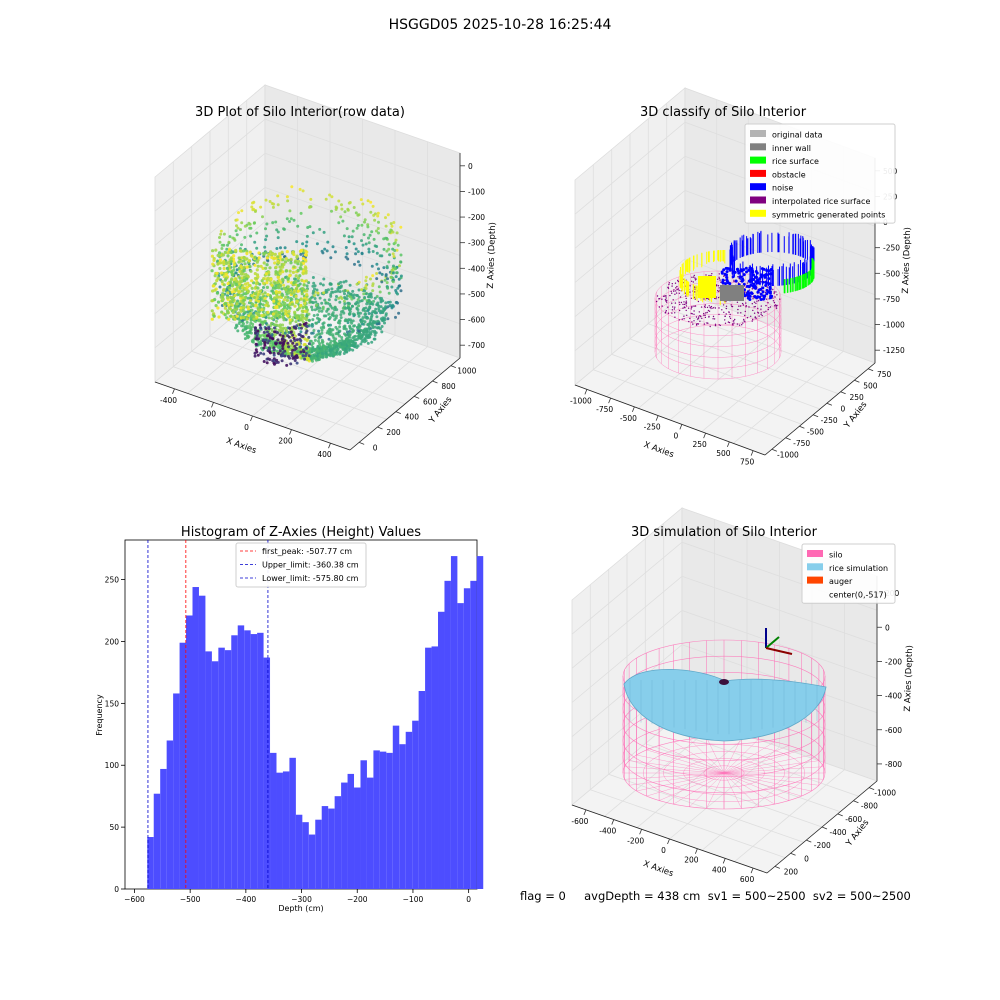 The width and height of the screenshot is (1000, 1000). I want to click on y-tick-label: 0, so click(375, 447).